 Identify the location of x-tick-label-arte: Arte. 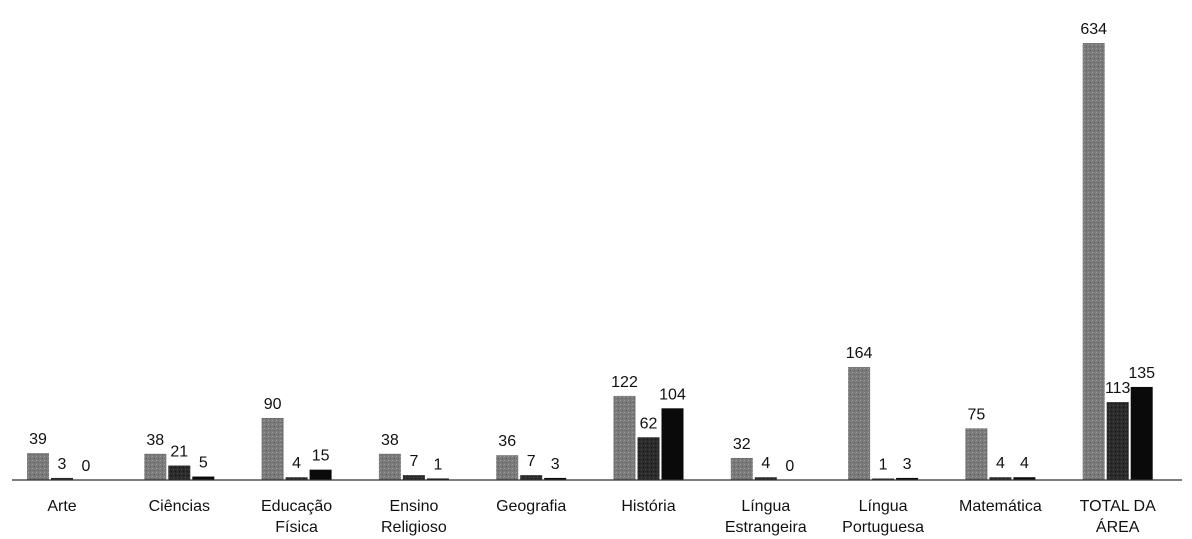
(61, 506).